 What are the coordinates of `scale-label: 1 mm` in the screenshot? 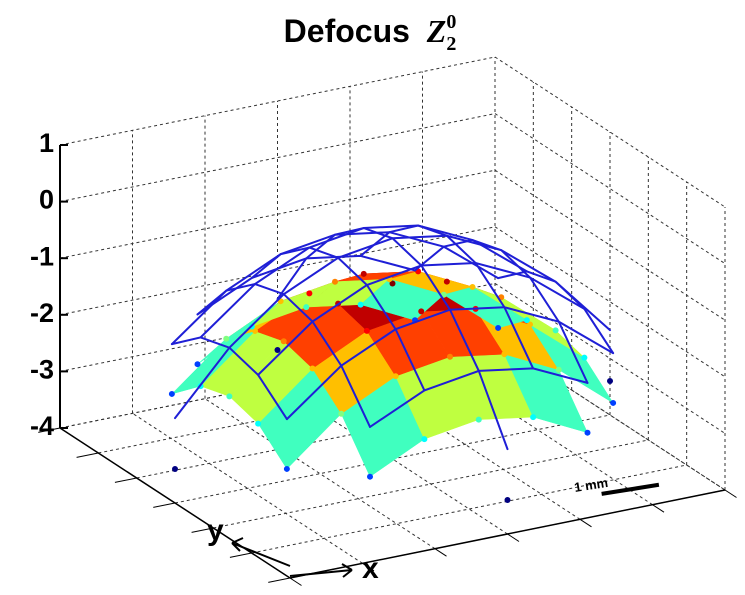 It's located at (591, 485).